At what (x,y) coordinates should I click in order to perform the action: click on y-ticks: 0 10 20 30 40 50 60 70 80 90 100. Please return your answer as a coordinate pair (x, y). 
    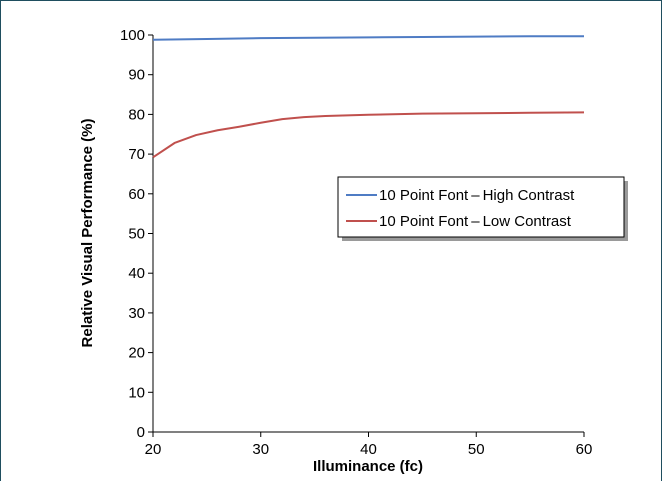
    Looking at the image, I should click on (136, 234).